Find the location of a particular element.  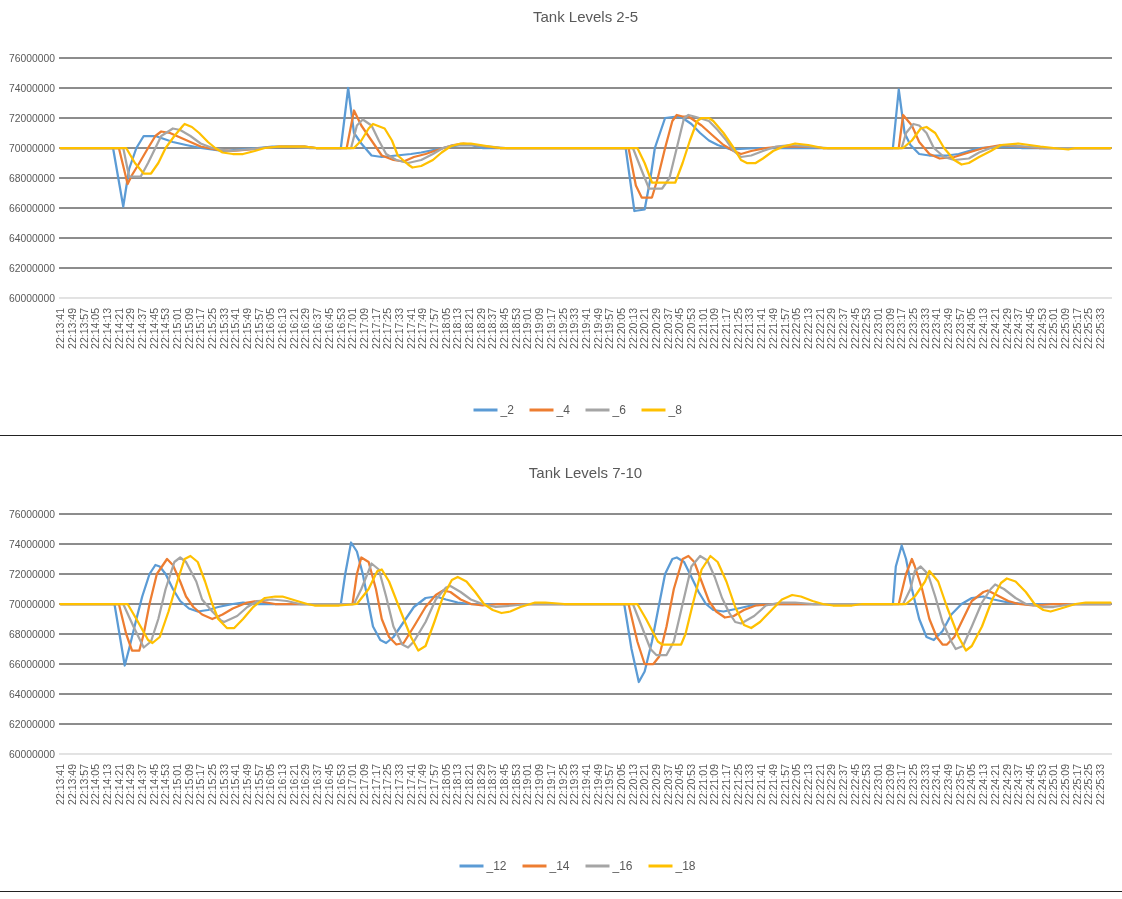

chart-title: Tank Levels 7-10 is located at coordinates (585, 472).